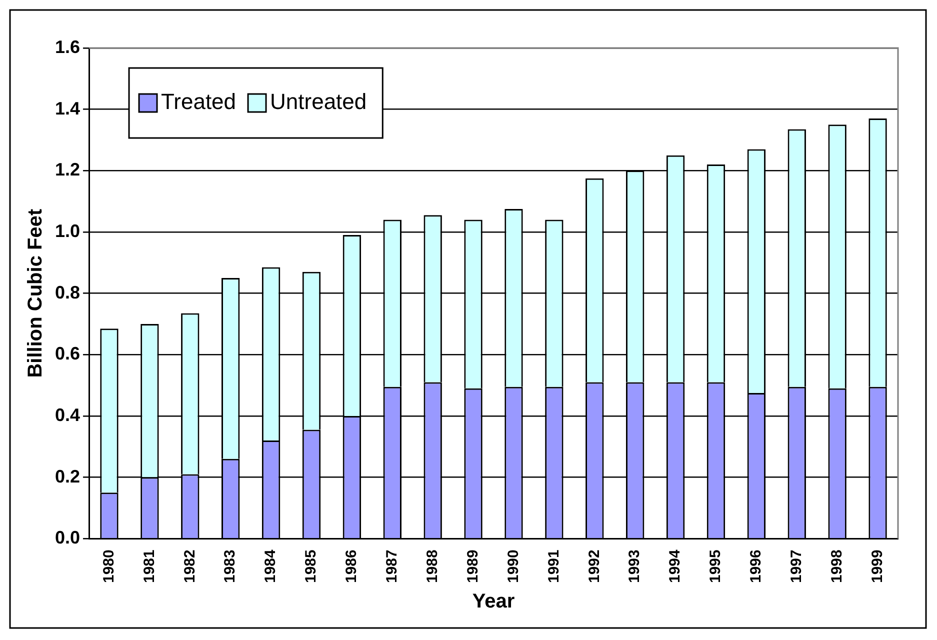 Image resolution: width=937 pixels, height=640 pixels. I want to click on x-tick-label: 1985, so click(311, 567).